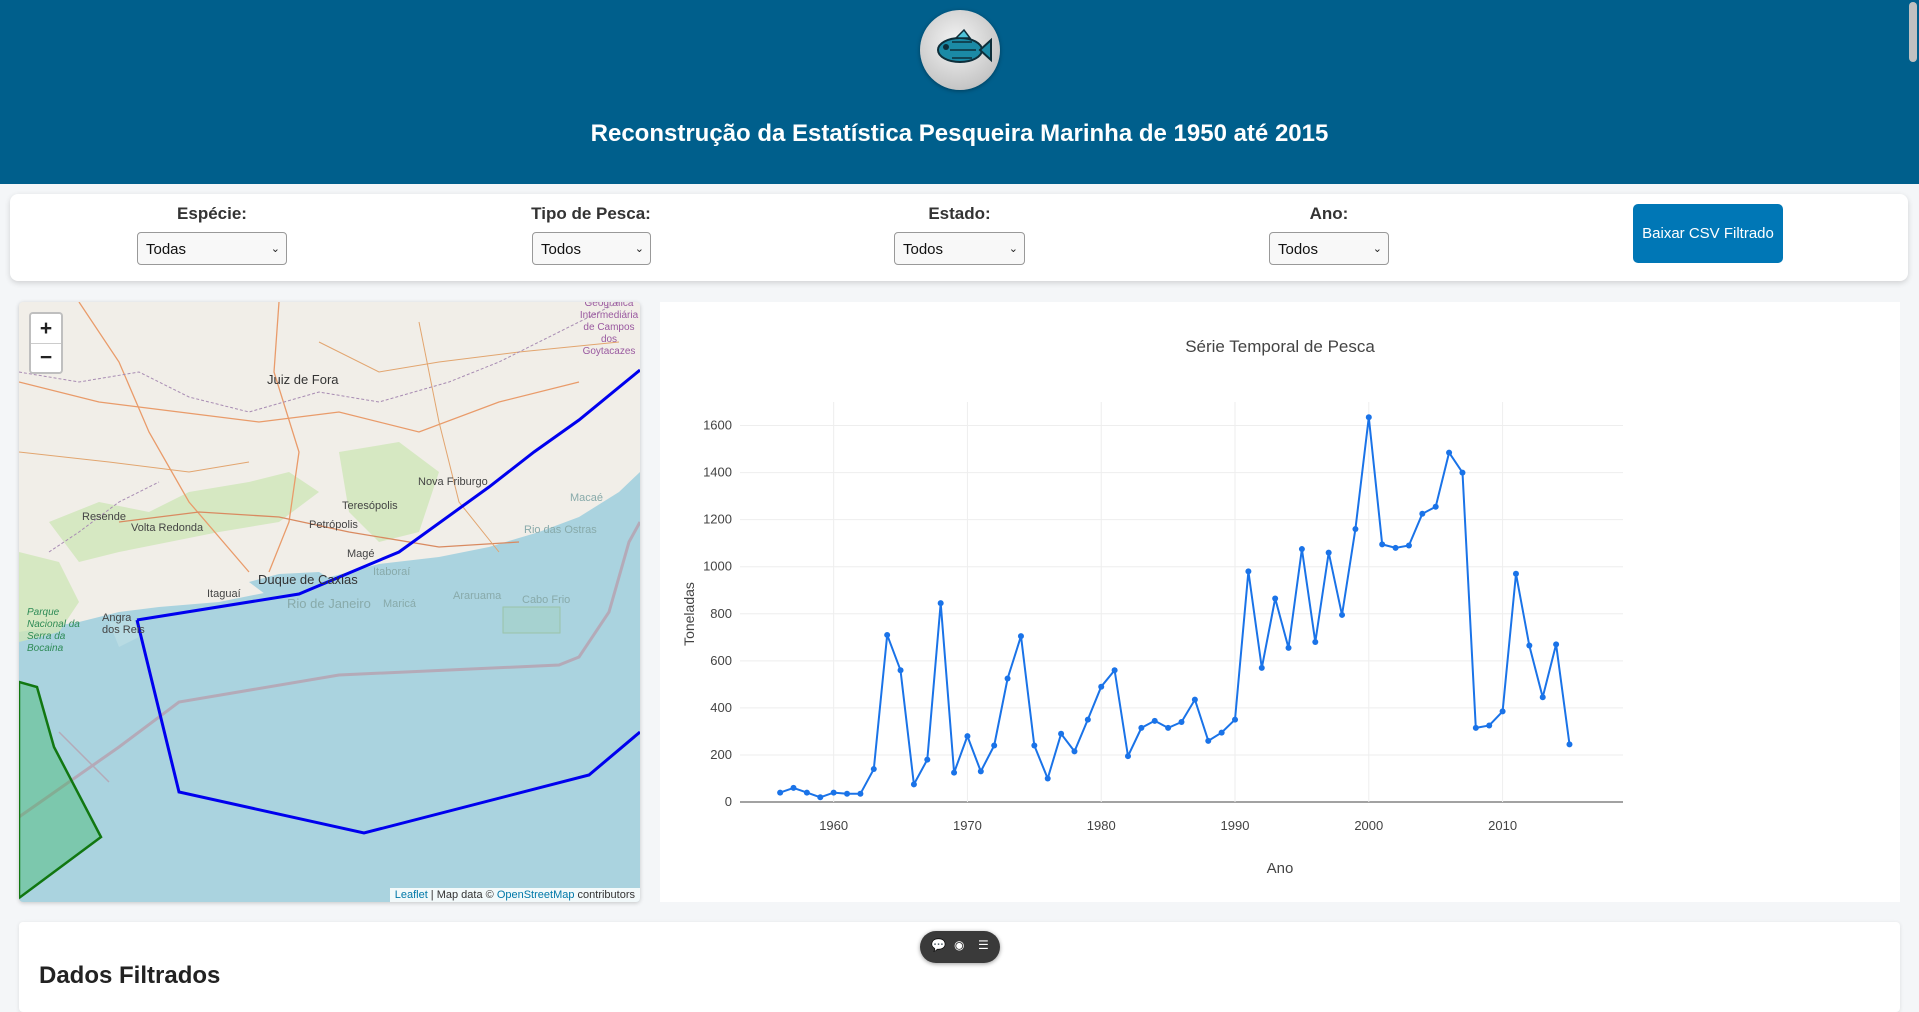 This screenshot has height=1012, width=1919. What do you see at coordinates (1377, 249) in the screenshot?
I see `chevron-down-icon: ⌄` at bounding box center [1377, 249].